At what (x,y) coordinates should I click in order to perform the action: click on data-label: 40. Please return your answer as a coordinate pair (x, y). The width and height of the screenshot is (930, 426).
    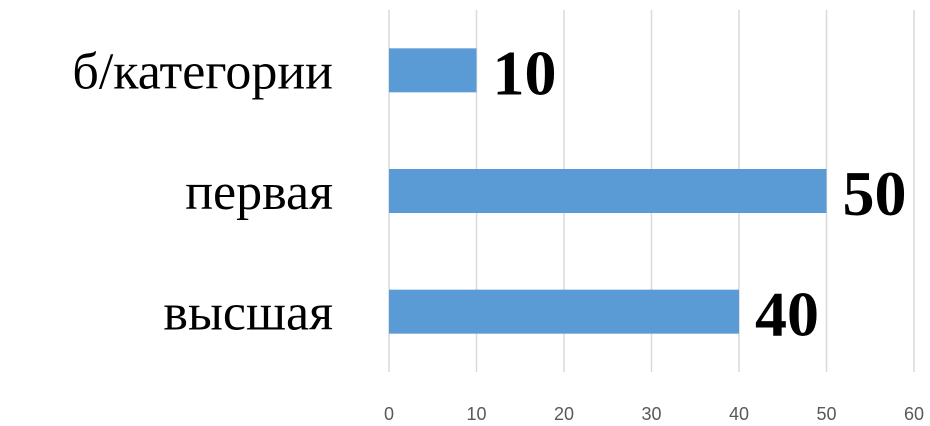
    Looking at the image, I should click on (787, 314).